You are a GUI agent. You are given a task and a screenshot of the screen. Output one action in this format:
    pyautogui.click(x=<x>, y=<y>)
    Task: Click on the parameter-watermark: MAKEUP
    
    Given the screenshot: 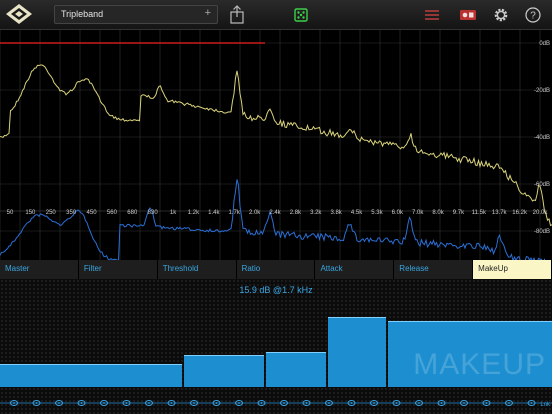 What is the action you would take?
    pyautogui.click(x=479, y=364)
    